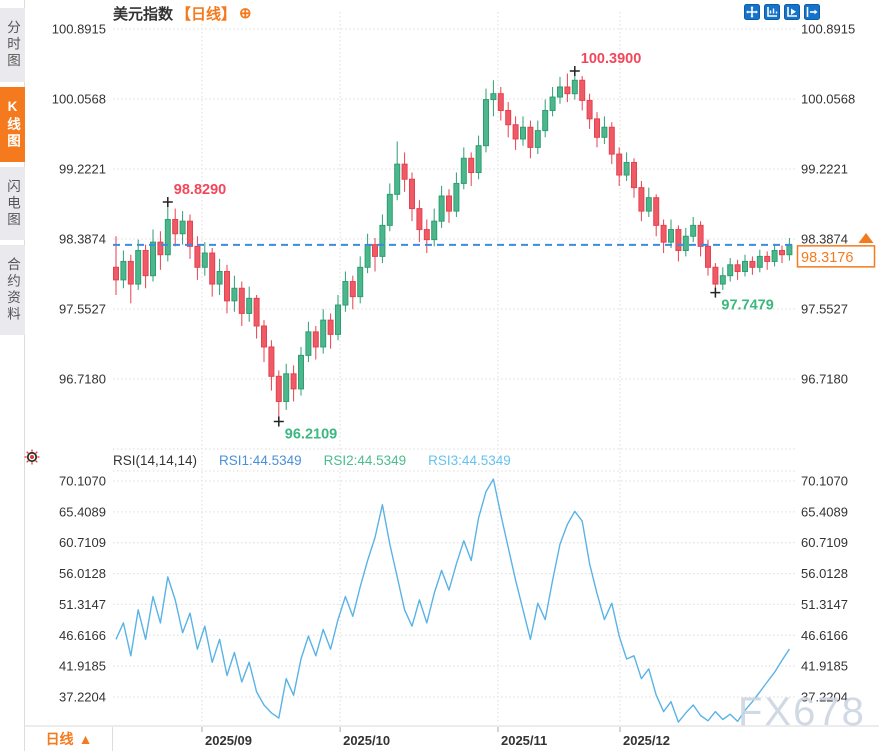  Describe the element at coordinates (32, 459) in the screenshot. I see `indicator-settings-icon` at that location.